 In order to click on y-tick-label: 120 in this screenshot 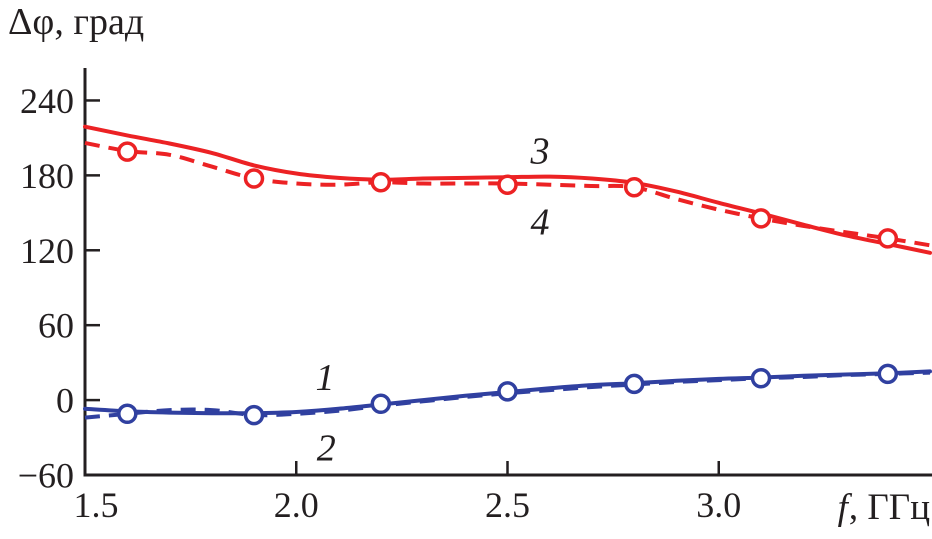, I will do `click(47, 251)`.